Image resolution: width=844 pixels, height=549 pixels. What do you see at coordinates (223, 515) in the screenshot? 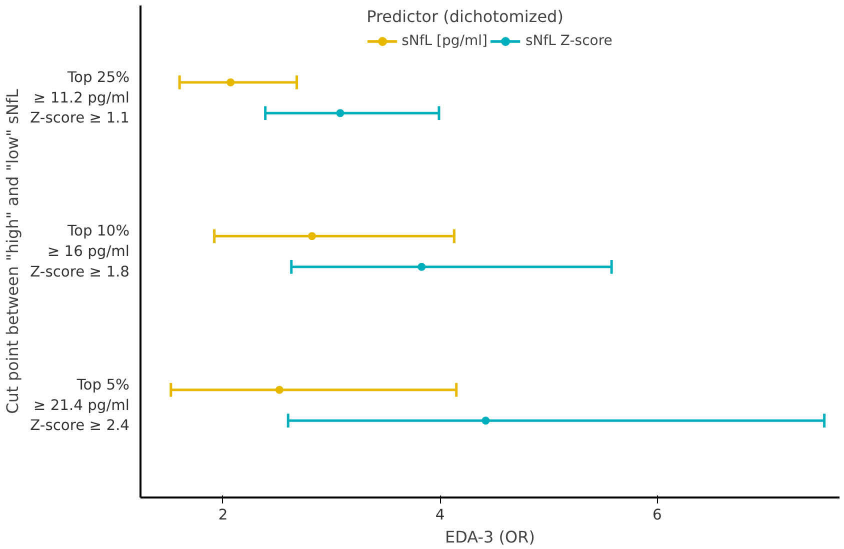
I see `x-tick-label: 2` at bounding box center [223, 515].